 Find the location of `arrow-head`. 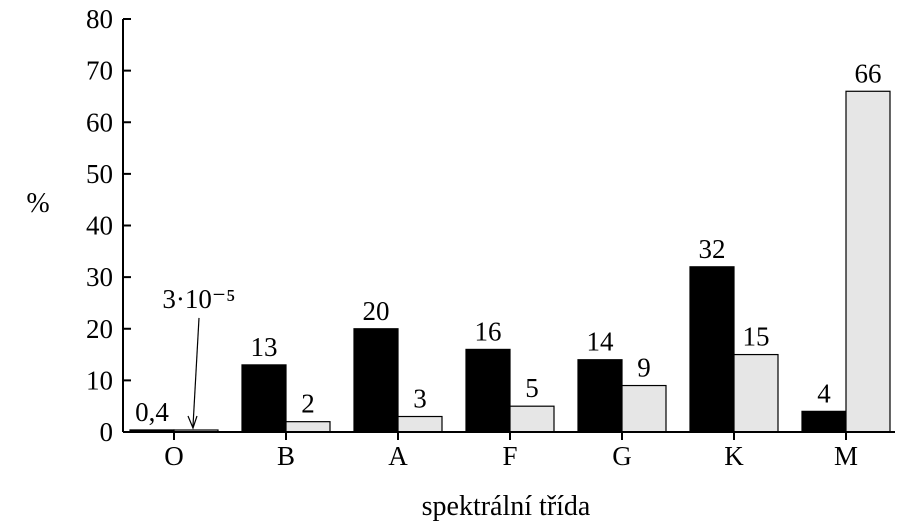

arrow-head is located at coordinates (192, 422).